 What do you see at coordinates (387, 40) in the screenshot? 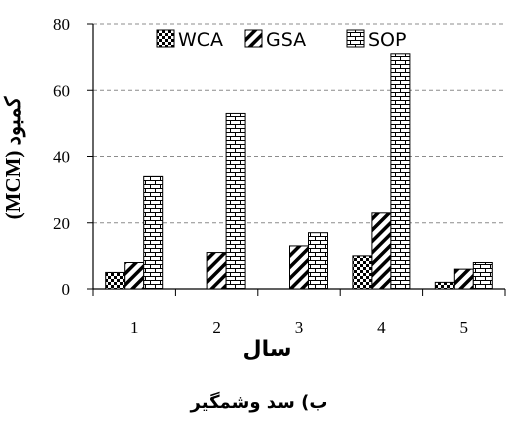
I see `legend-label-sop: SOP` at bounding box center [387, 40].